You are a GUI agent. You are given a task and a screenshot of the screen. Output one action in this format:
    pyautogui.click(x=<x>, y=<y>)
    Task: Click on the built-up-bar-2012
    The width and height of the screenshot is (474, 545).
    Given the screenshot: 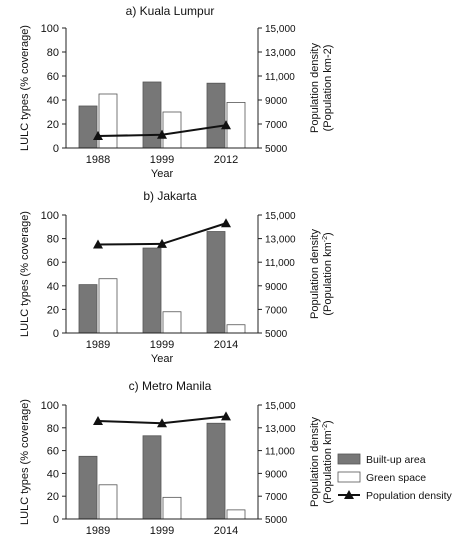 What is the action you would take?
    pyautogui.click(x=216, y=115)
    